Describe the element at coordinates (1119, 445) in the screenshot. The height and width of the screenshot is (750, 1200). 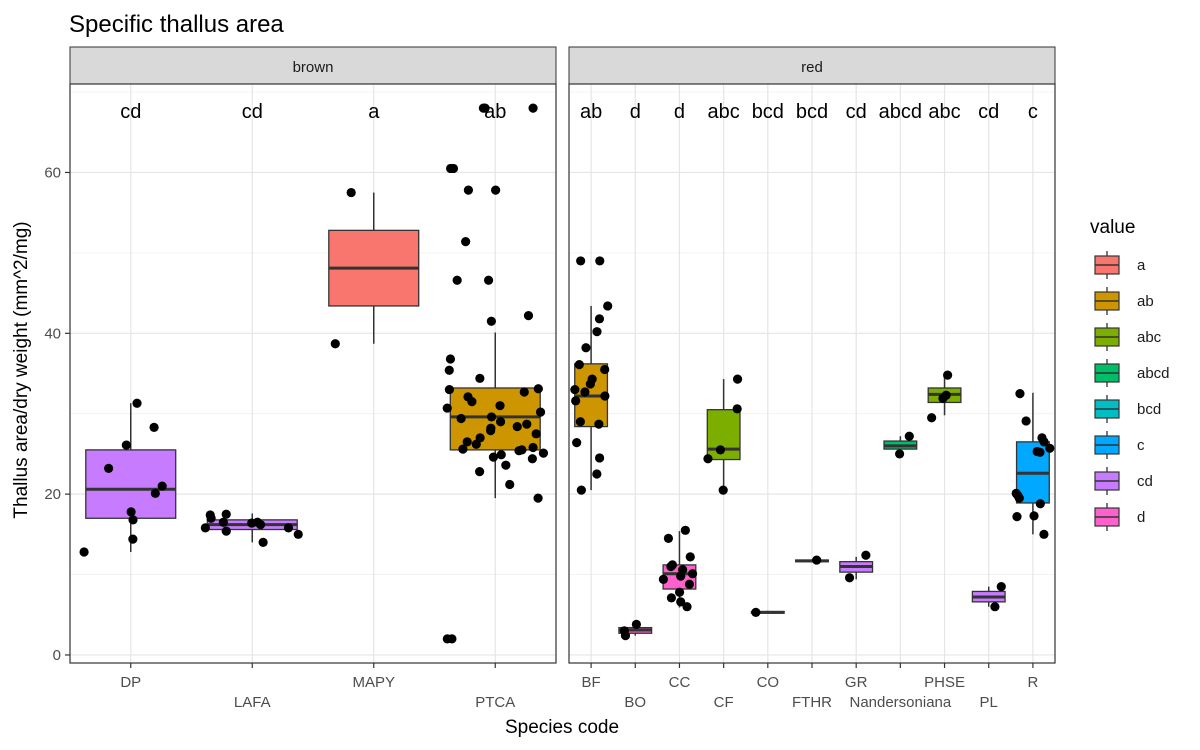
I see `legend-entry: c` at that location.